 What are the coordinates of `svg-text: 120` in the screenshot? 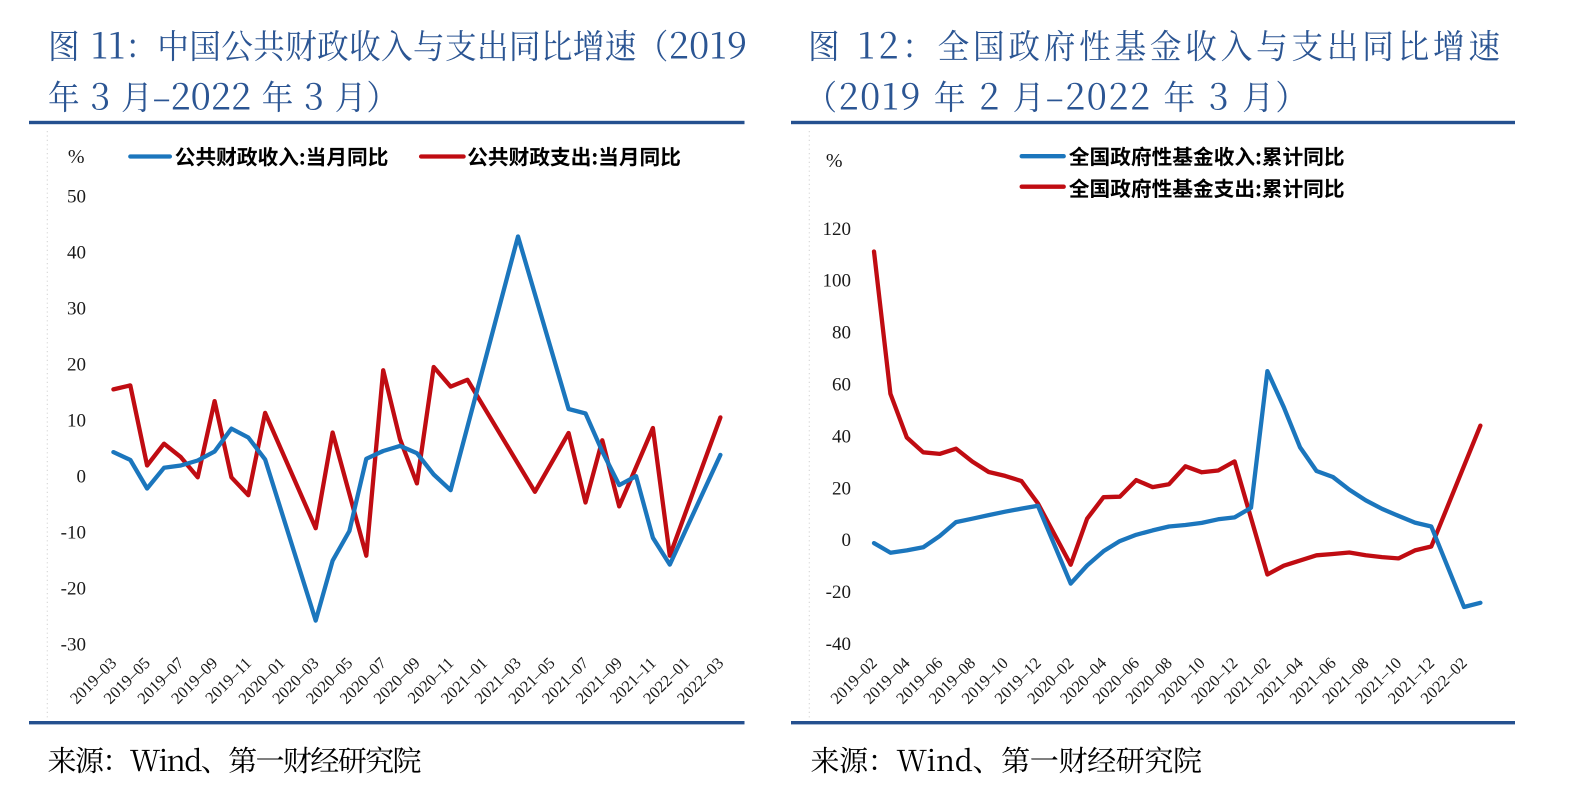 It's located at (837, 229).